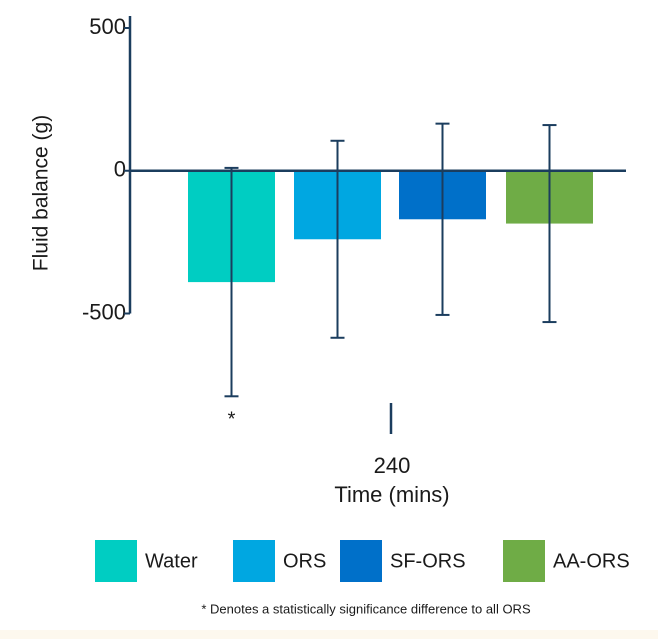  Describe the element at coordinates (232, 419) in the screenshot. I see `annotation: *` at that location.